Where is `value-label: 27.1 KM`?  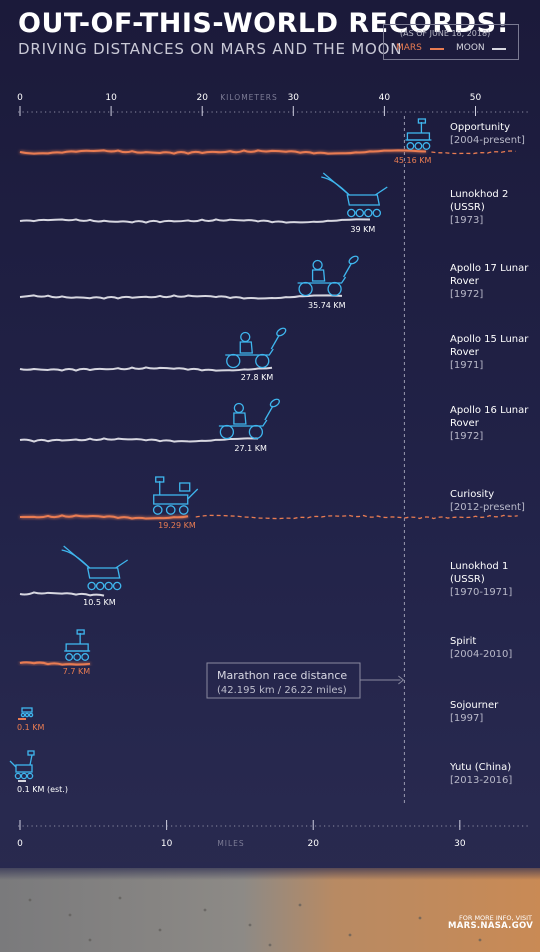 value-label: 27.1 KM is located at coordinates (250, 448).